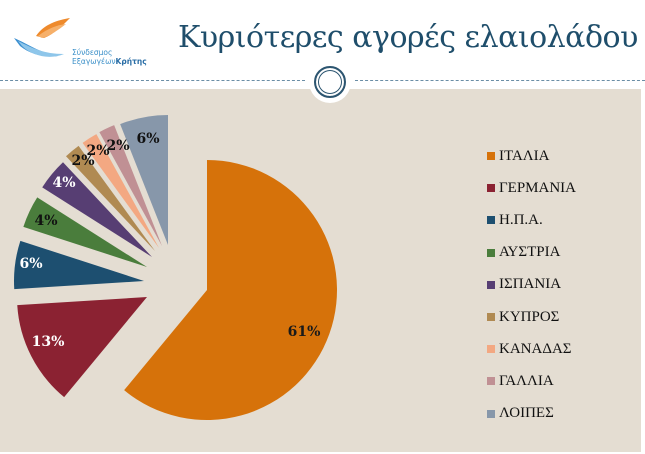 This screenshot has width=645, height=454. I want to click on legend-item: Η.Π.Α., so click(531, 220).